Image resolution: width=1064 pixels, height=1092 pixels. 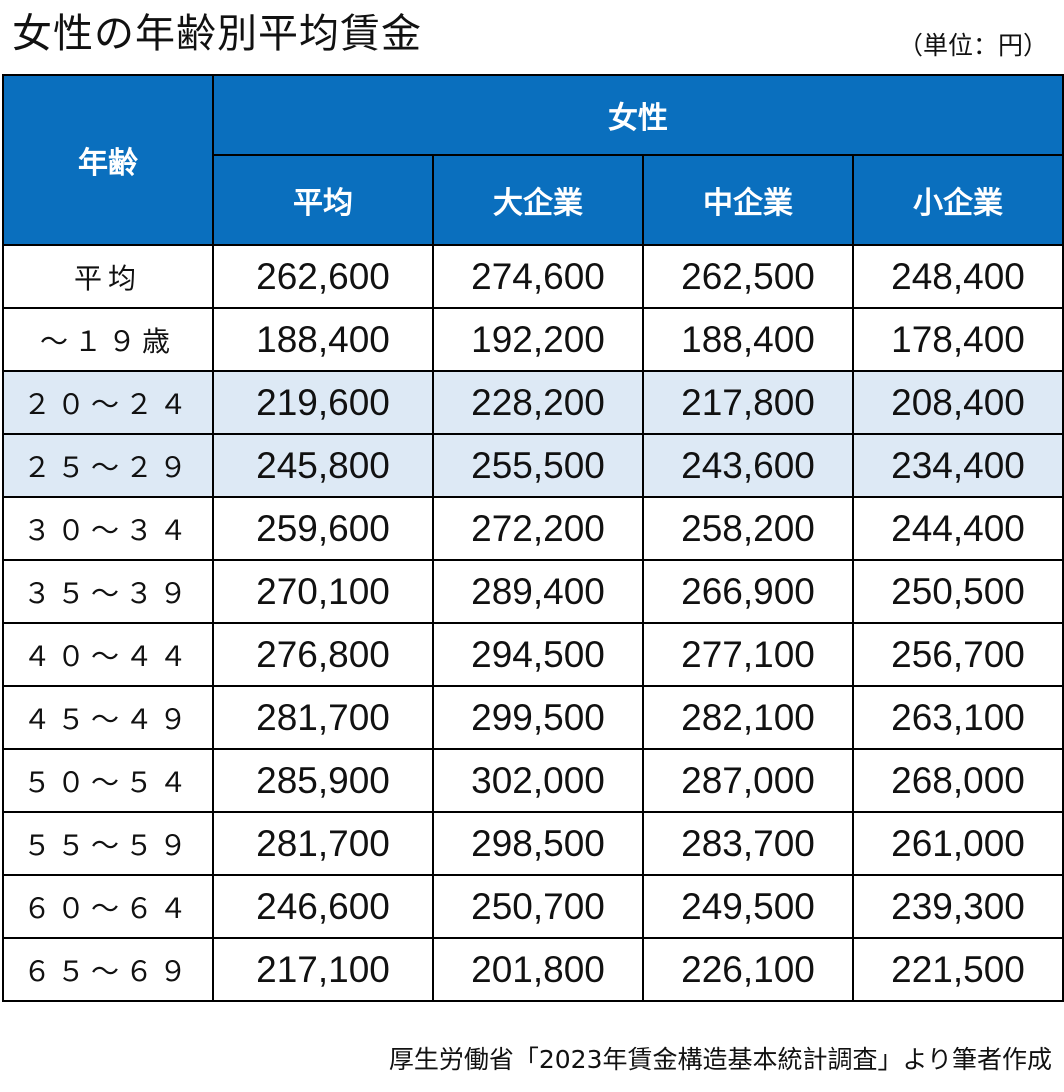 What do you see at coordinates (108, 717) in the screenshot?
I see `row-age-label: ４５～４９` at bounding box center [108, 717].